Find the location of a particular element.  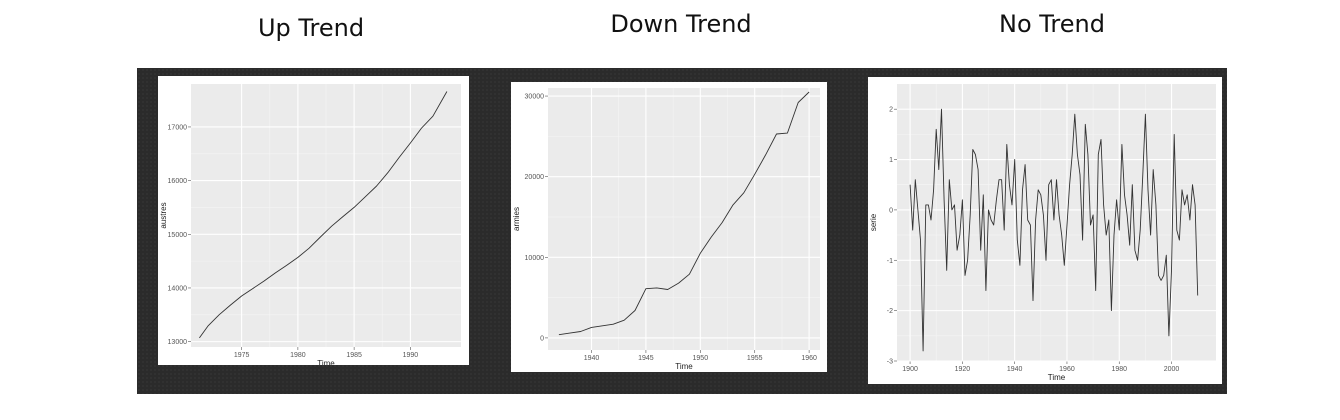

y-axis-title: austres is located at coordinates (163, 215).